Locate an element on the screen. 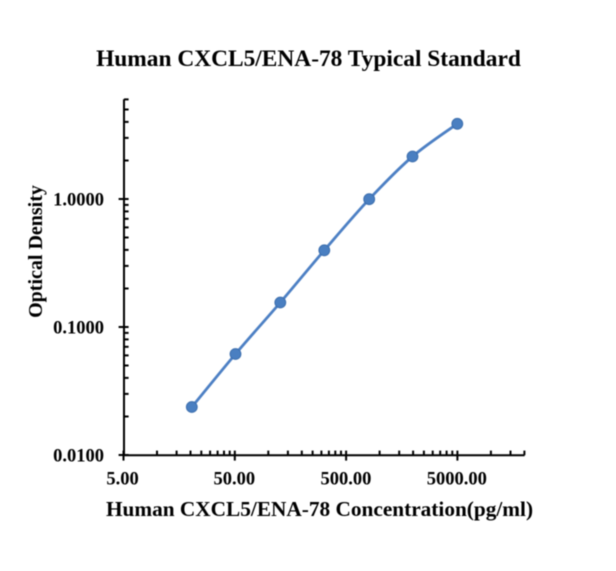 The image size is (616, 571). svg-text: 5.00 is located at coordinates (122, 479).